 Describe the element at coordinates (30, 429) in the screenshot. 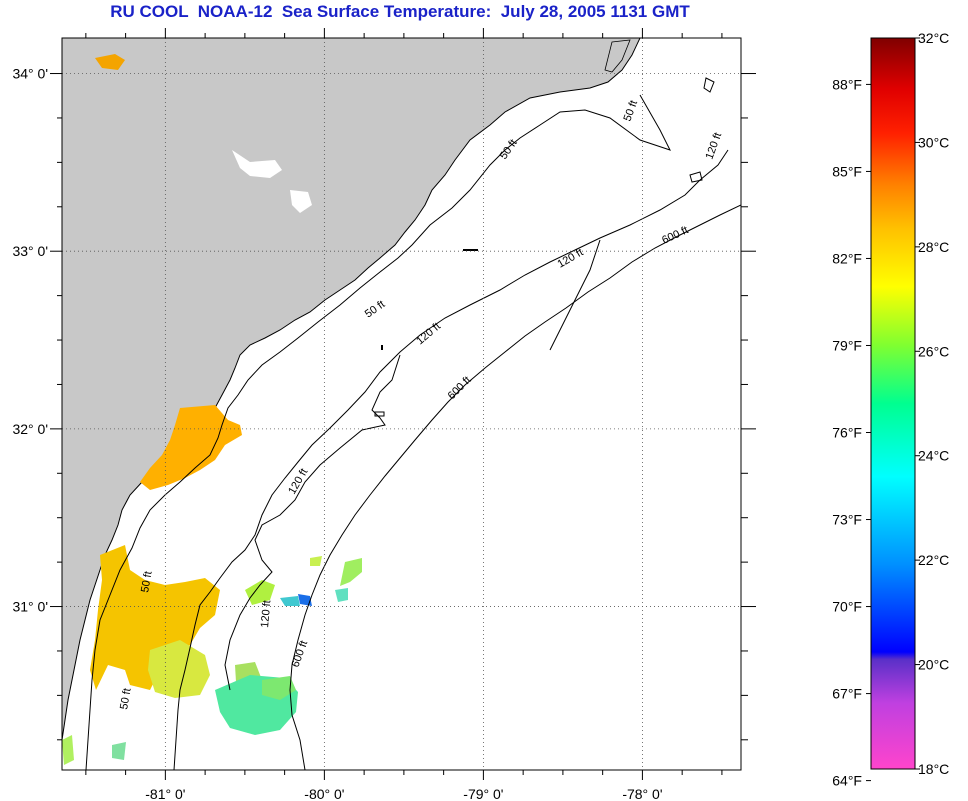

I see `tick-label-lat: 32° 0'` at that location.